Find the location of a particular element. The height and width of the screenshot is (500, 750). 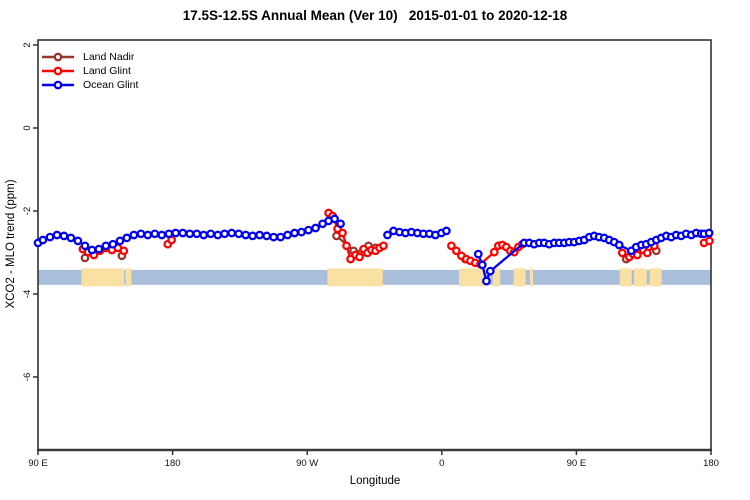

legend-item-land-glint: Land Glint is located at coordinates (90, 71).